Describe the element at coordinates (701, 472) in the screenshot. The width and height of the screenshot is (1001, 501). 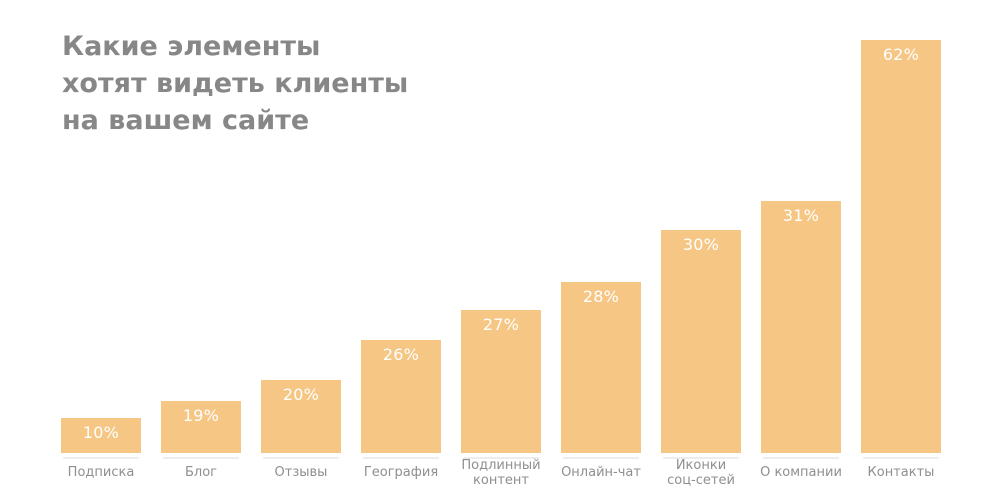
I see `bar-category-label: Иконки соц-сетей` at that location.